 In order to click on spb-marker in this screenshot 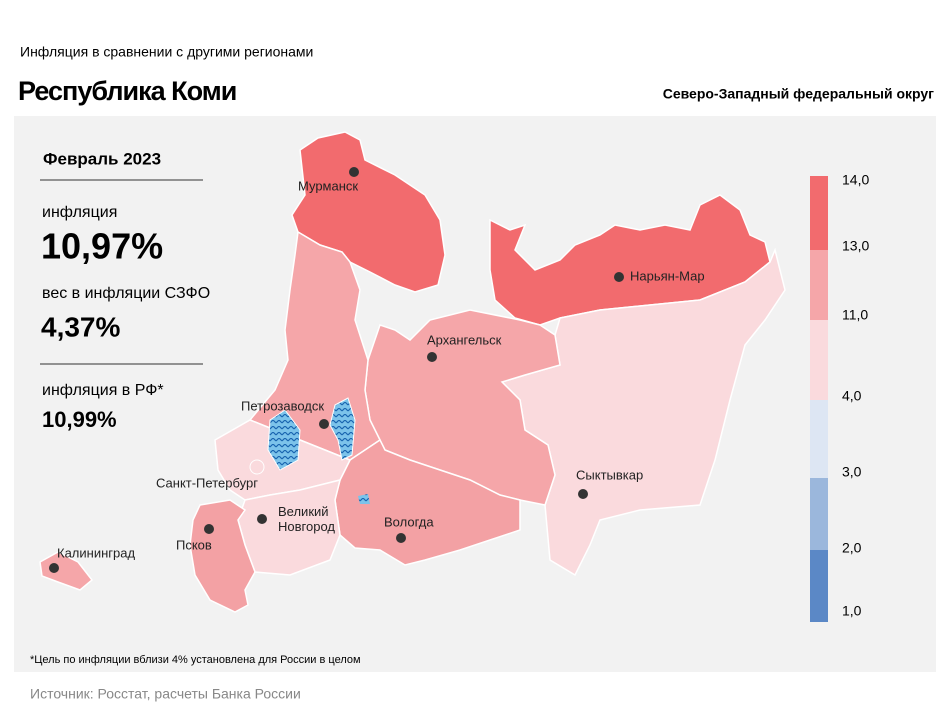, I will do `click(257, 467)`.